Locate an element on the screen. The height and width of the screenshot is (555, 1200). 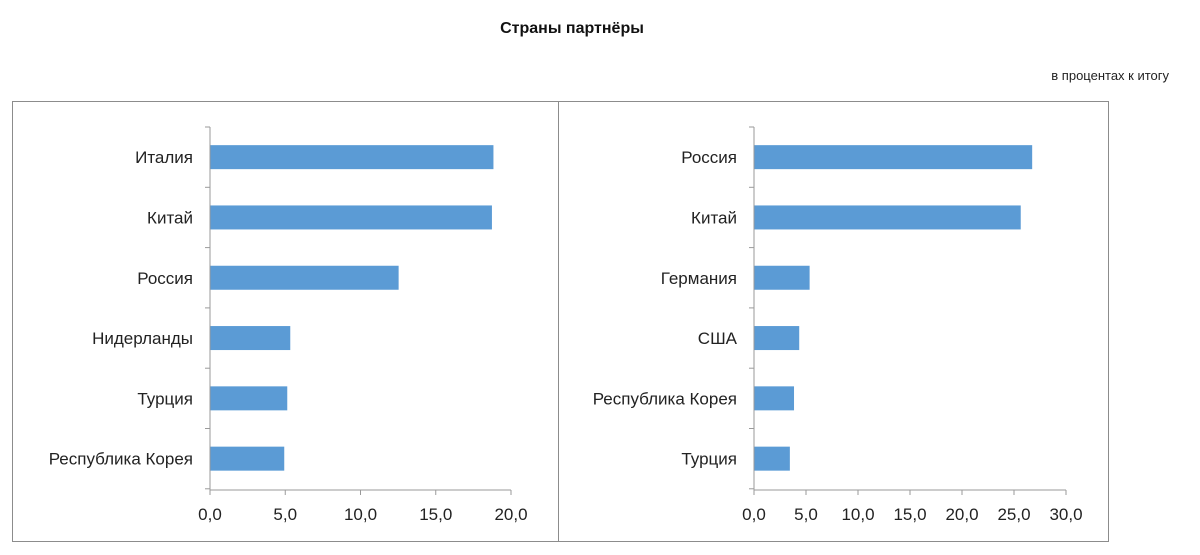
panel-divider is located at coordinates (558, 321).